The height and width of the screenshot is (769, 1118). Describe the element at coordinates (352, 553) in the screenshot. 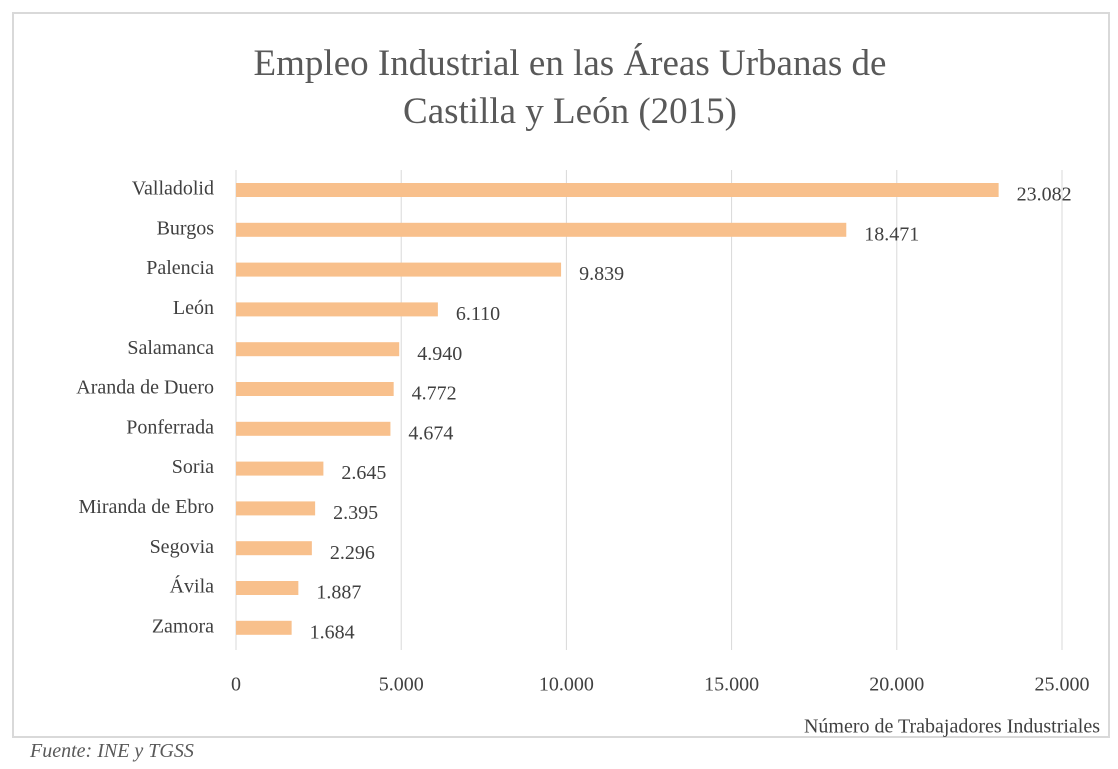

I see `value-label: 2.296` at that location.